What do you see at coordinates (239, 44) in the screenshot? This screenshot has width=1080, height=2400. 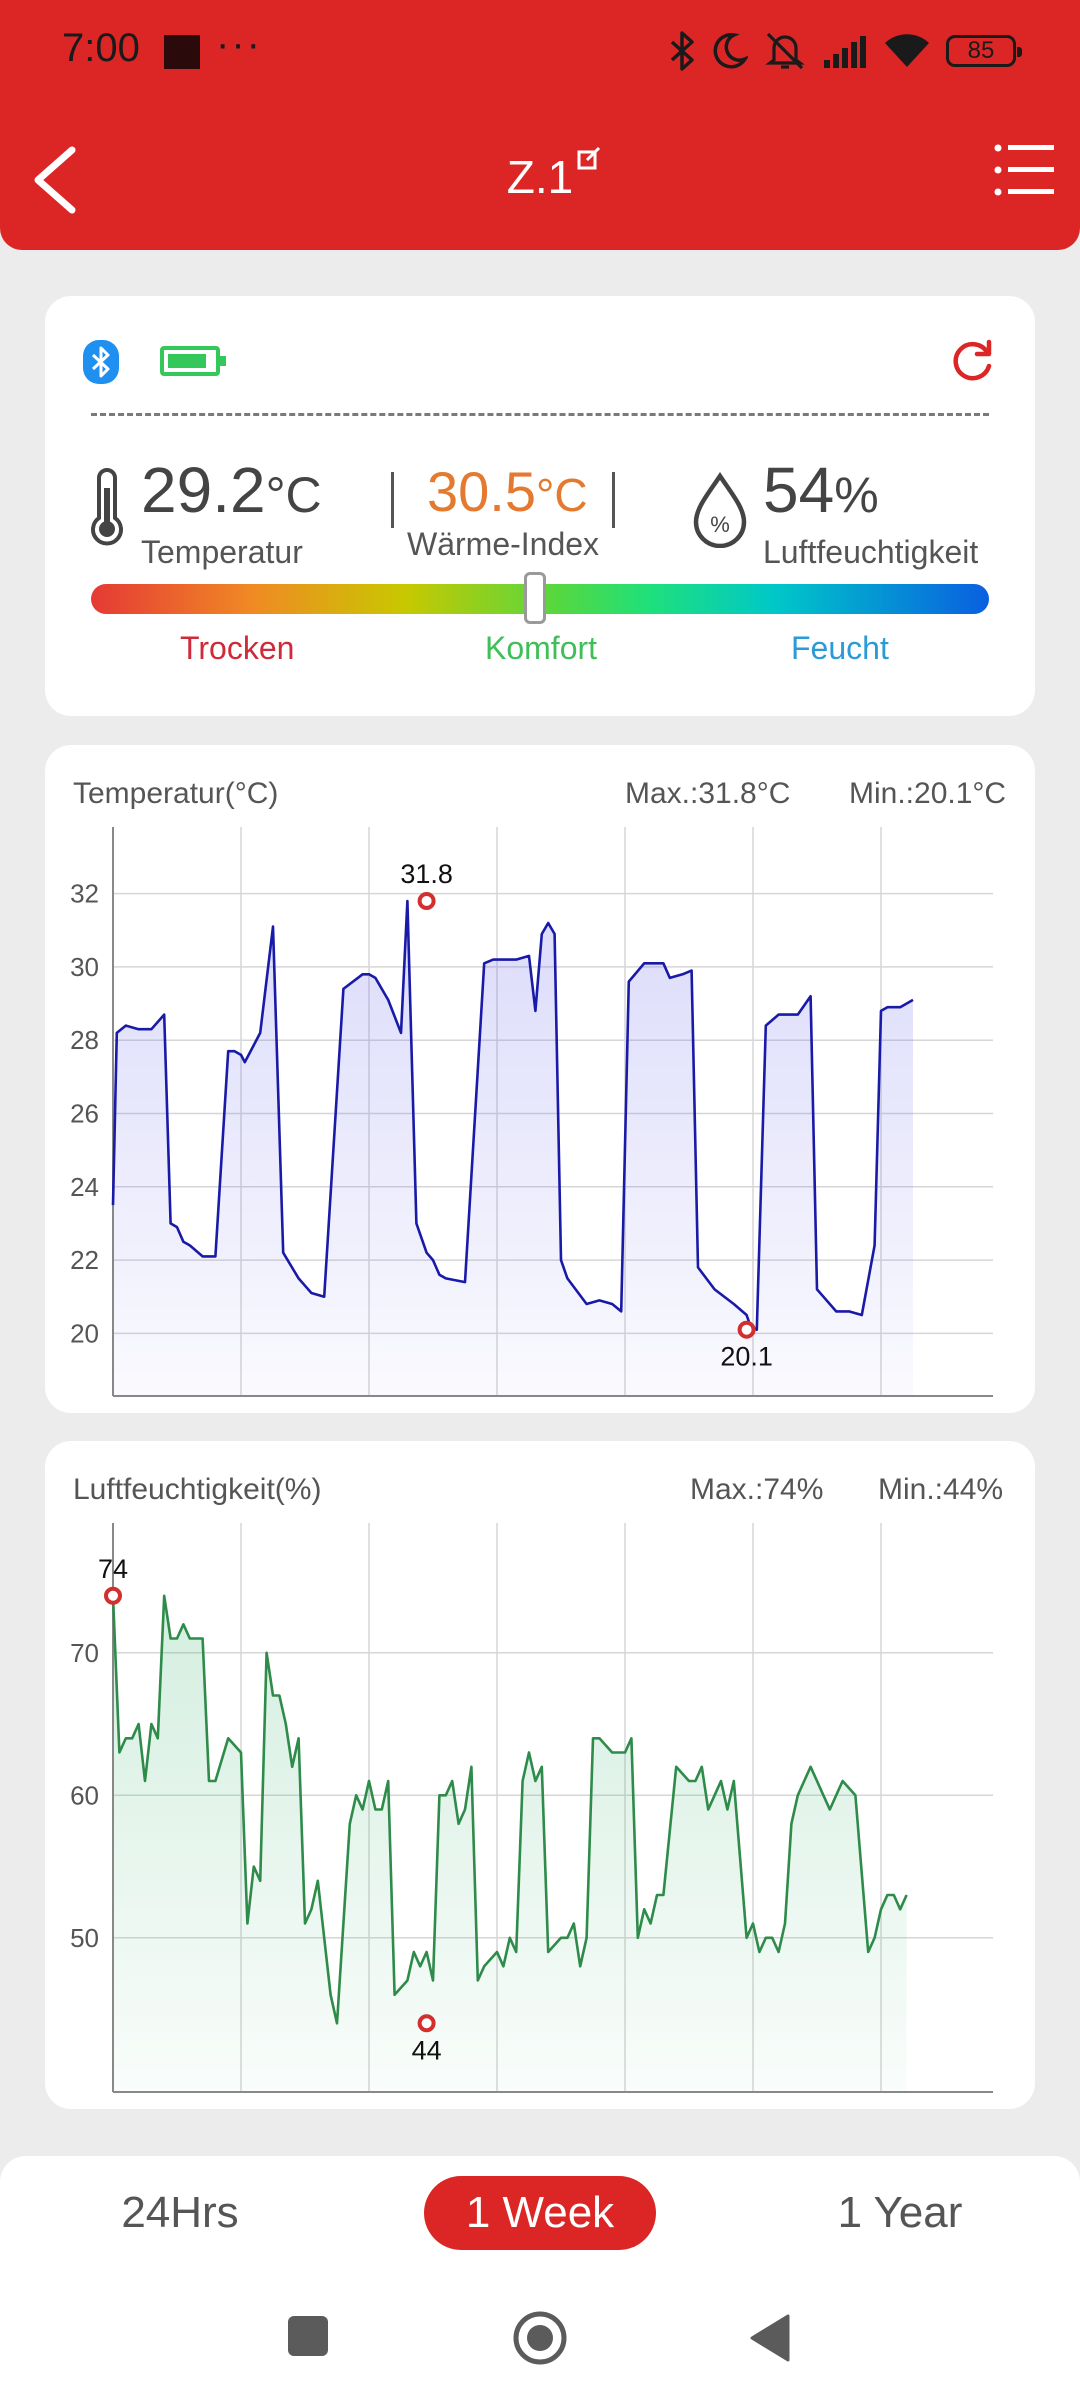 I see `status-more-dots: ···` at bounding box center [239, 44].